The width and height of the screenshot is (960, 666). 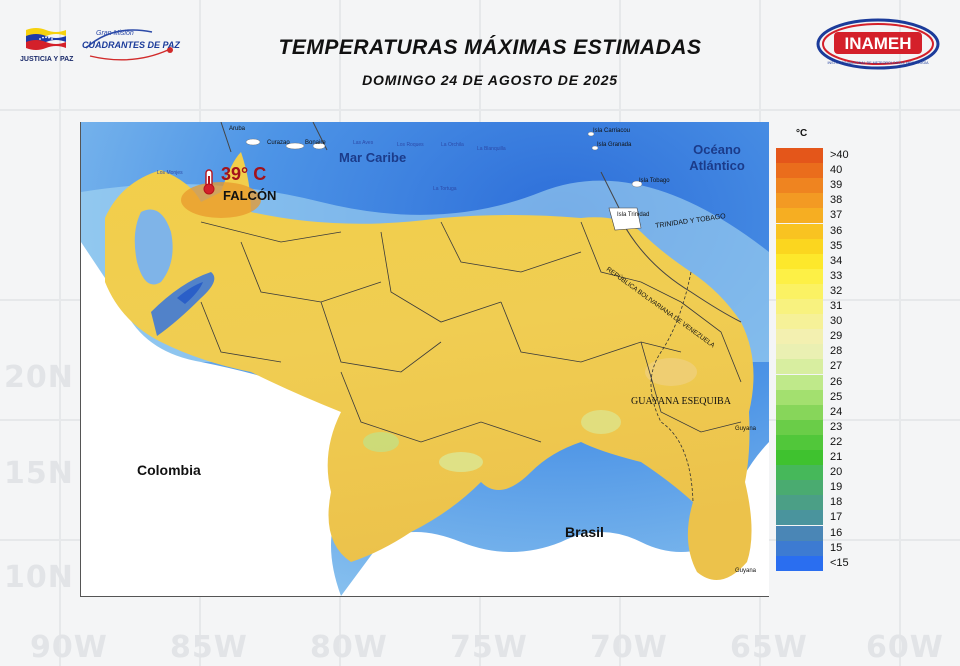 I want to click on bg-label-80w: 80W, so click(x=349, y=647).